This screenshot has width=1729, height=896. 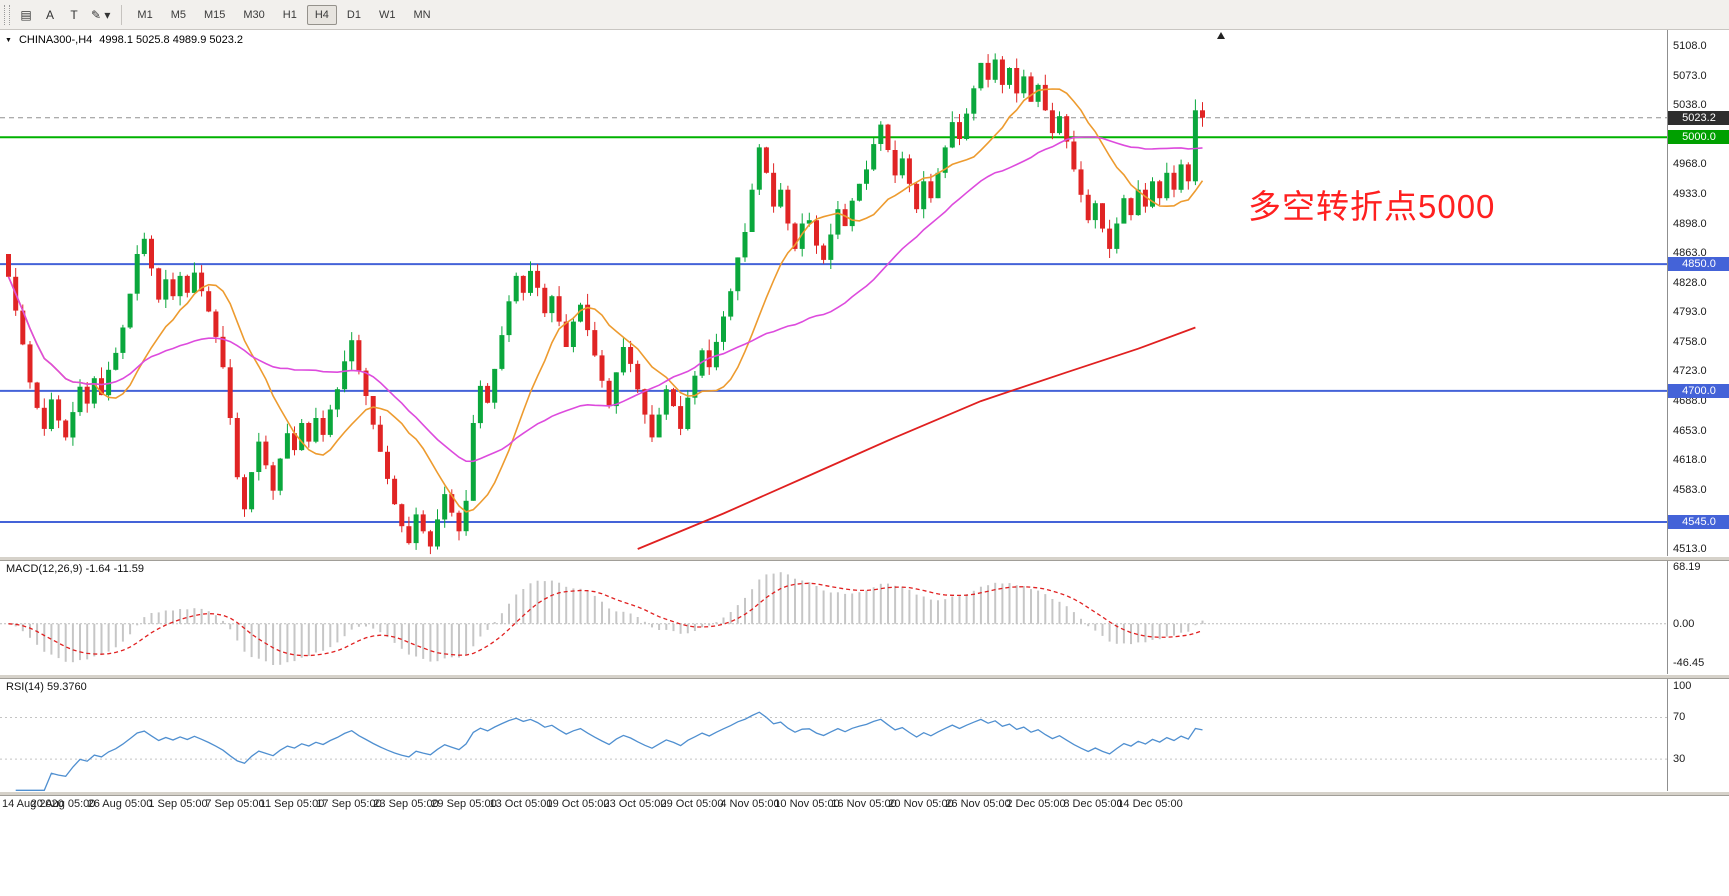 I want to click on panel-divider-rsi, so click(x=864, y=676).